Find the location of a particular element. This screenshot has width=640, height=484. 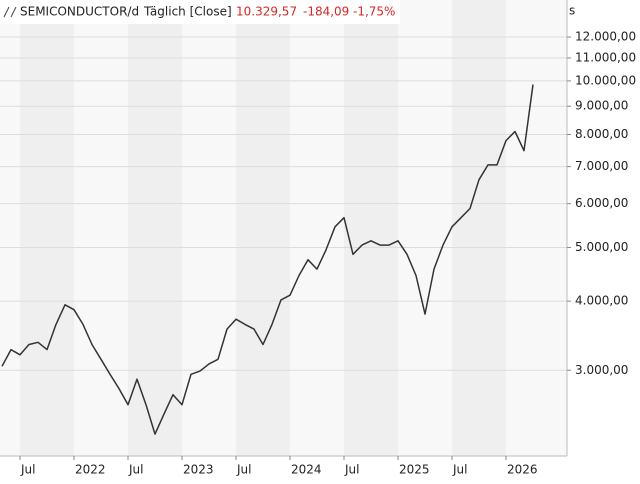

x-tick-label: 2026 is located at coordinates (522, 470).